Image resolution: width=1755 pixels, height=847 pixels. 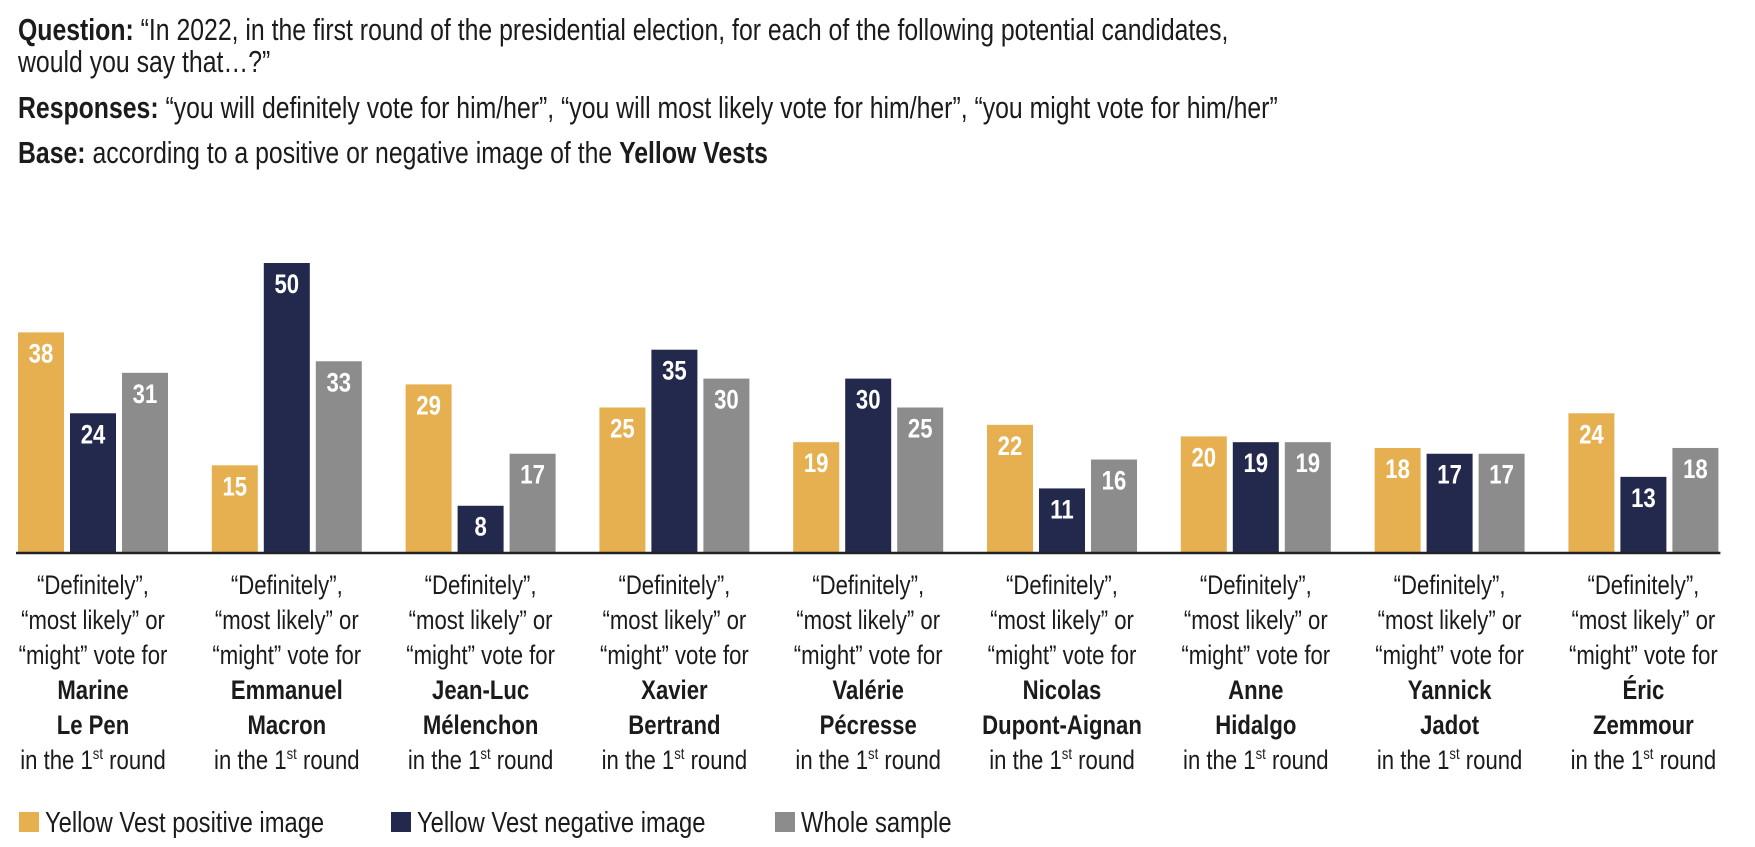 I want to click on legend-swatch, so click(x=401, y=822).